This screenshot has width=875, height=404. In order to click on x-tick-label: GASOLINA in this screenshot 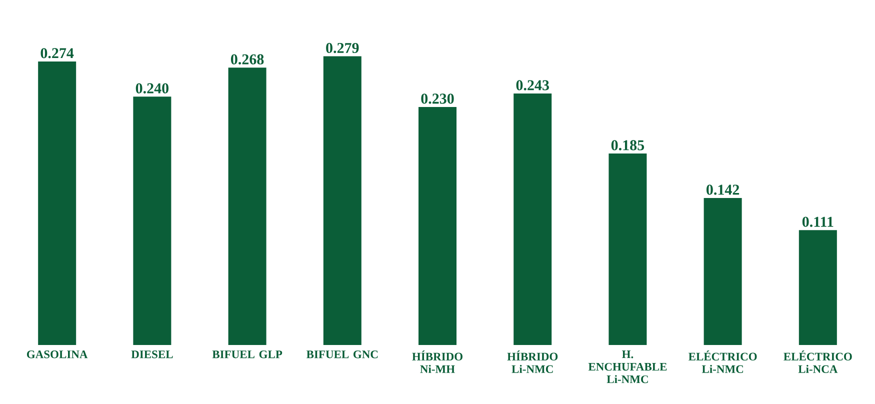, I will do `click(57, 354)`.